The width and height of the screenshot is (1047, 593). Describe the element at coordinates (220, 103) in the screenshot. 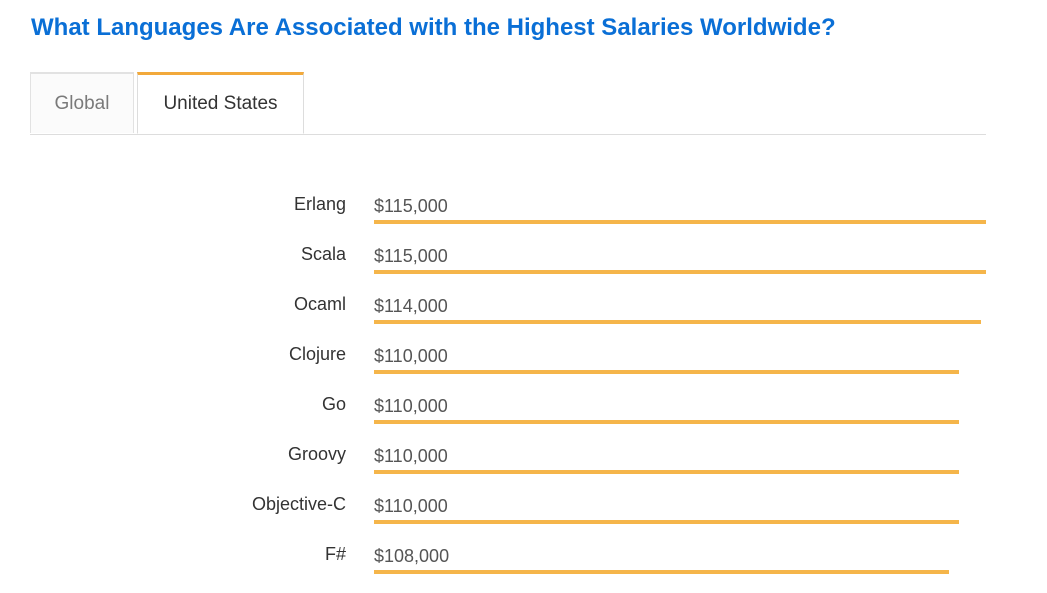

I see `tab-united-states: United States` at that location.